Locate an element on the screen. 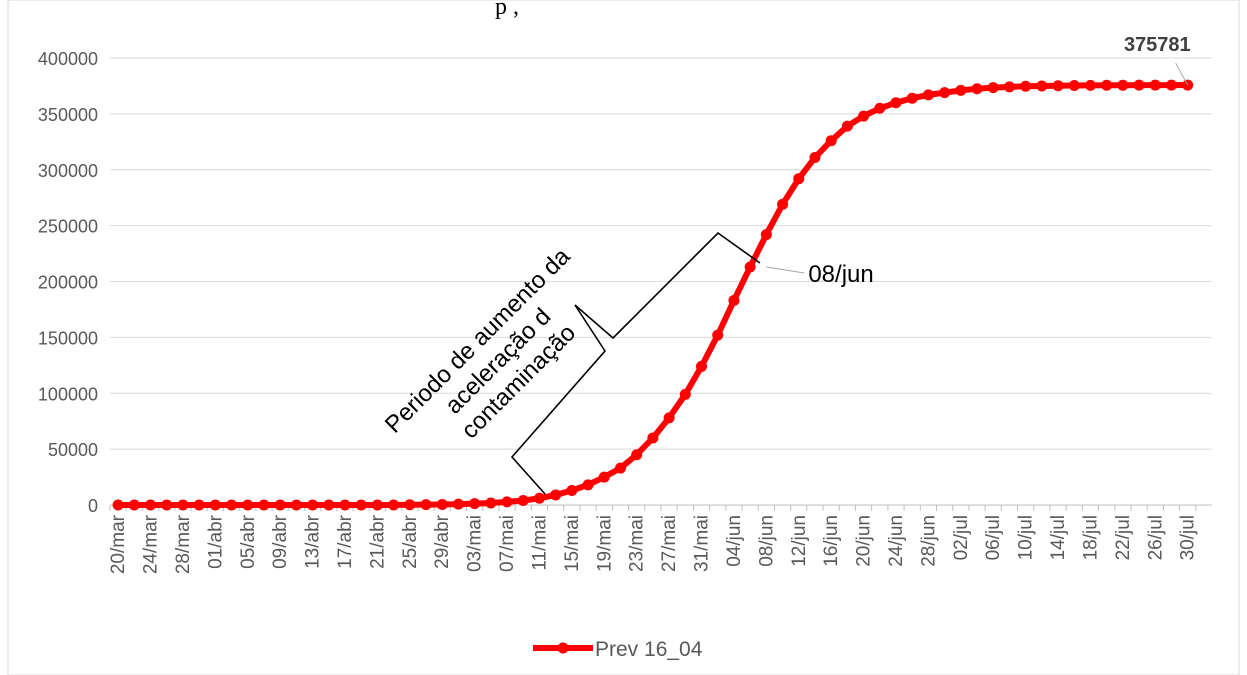  x-tick-label: 16/jun is located at coordinates (831, 541).